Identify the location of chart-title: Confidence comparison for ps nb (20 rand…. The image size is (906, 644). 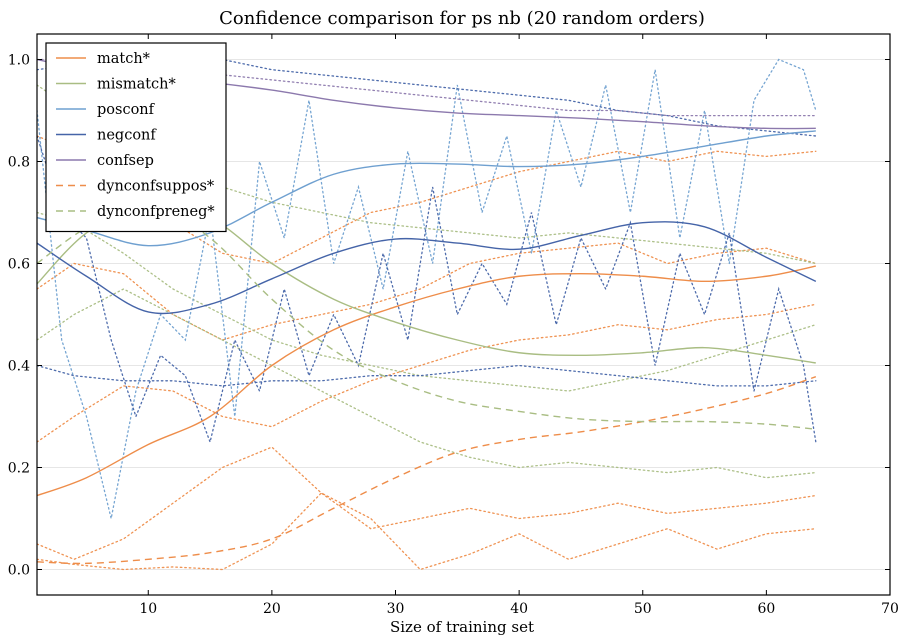
(462, 18).